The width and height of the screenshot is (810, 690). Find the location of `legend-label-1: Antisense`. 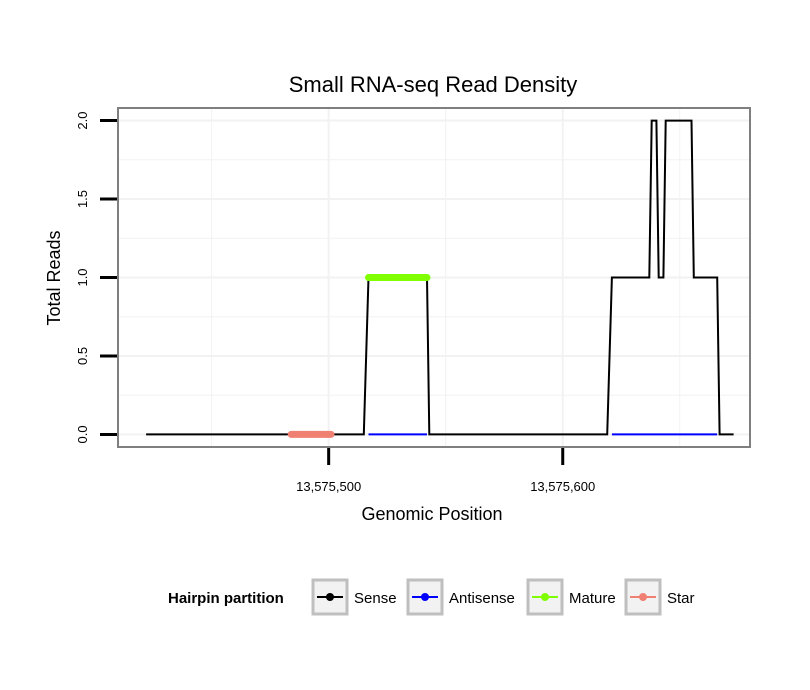

legend-label-1: Antisense is located at coordinates (482, 598).